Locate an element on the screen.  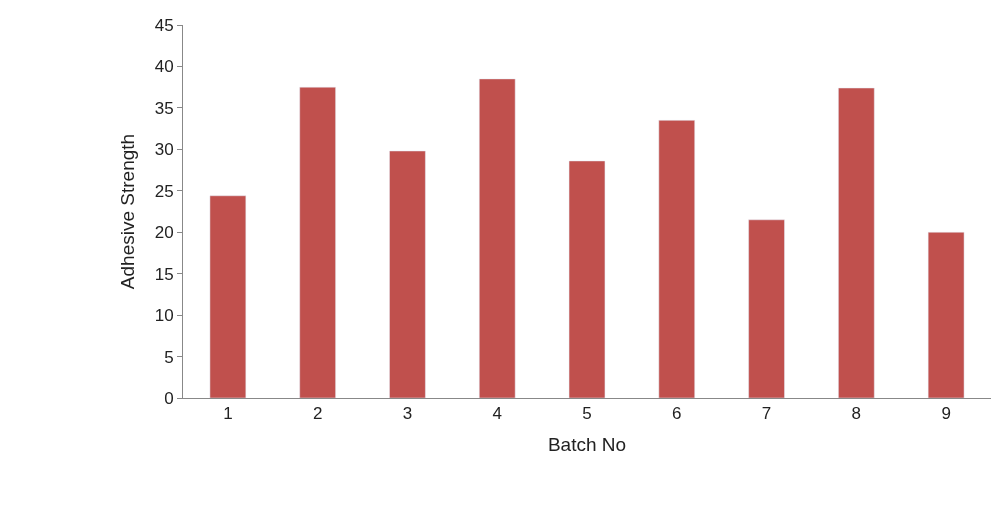
x-tick-label: 5 is located at coordinates (587, 414).